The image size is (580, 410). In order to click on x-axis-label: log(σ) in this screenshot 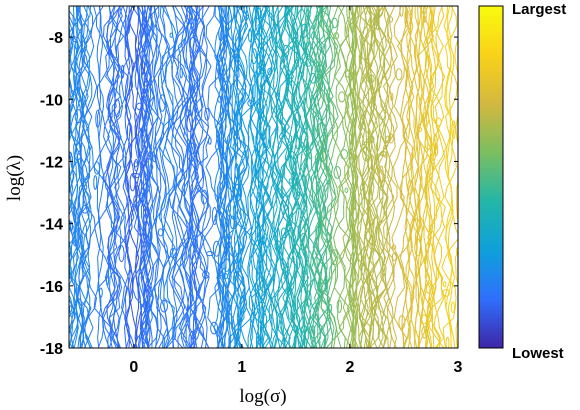, I will do `click(262, 396)`.